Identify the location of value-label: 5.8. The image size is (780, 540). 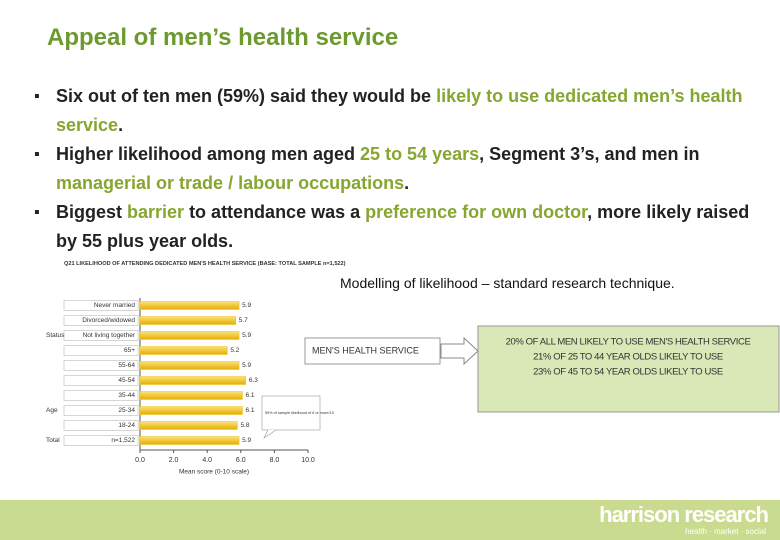
(244, 425).